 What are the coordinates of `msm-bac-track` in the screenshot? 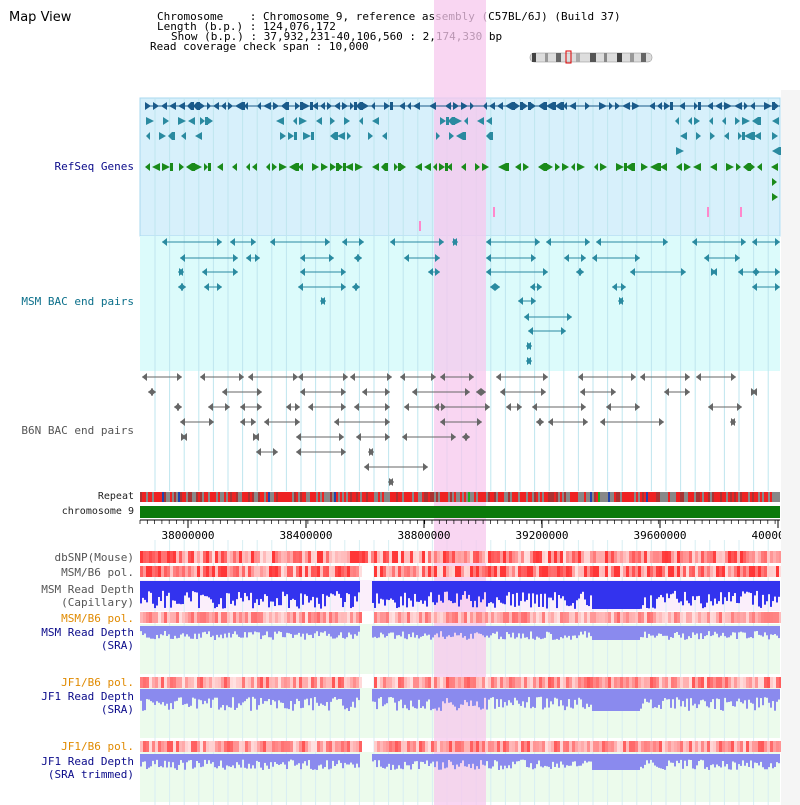 It's located at (471, 301).